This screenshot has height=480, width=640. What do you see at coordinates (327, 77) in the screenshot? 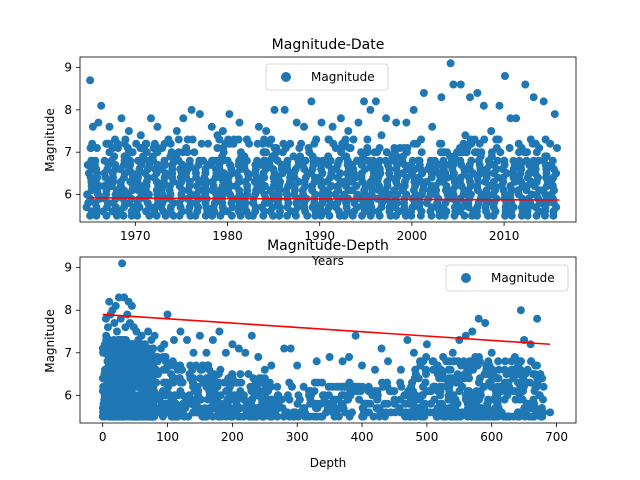
I see `magnitude-date-legend-box` at bounding box center [327, 77].